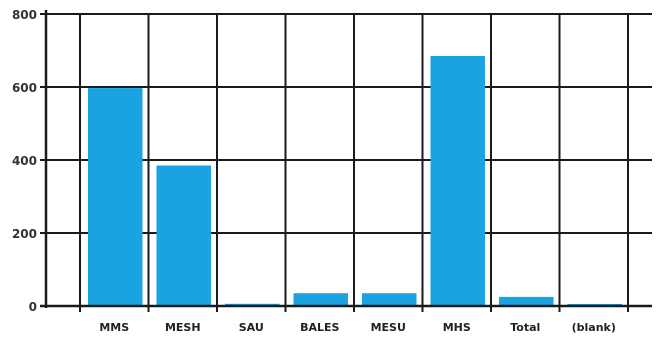 The image size is (659, 345). Describe the element at coordinates (389, 299) in the screenshot. I see `bar-mesu` at that location.